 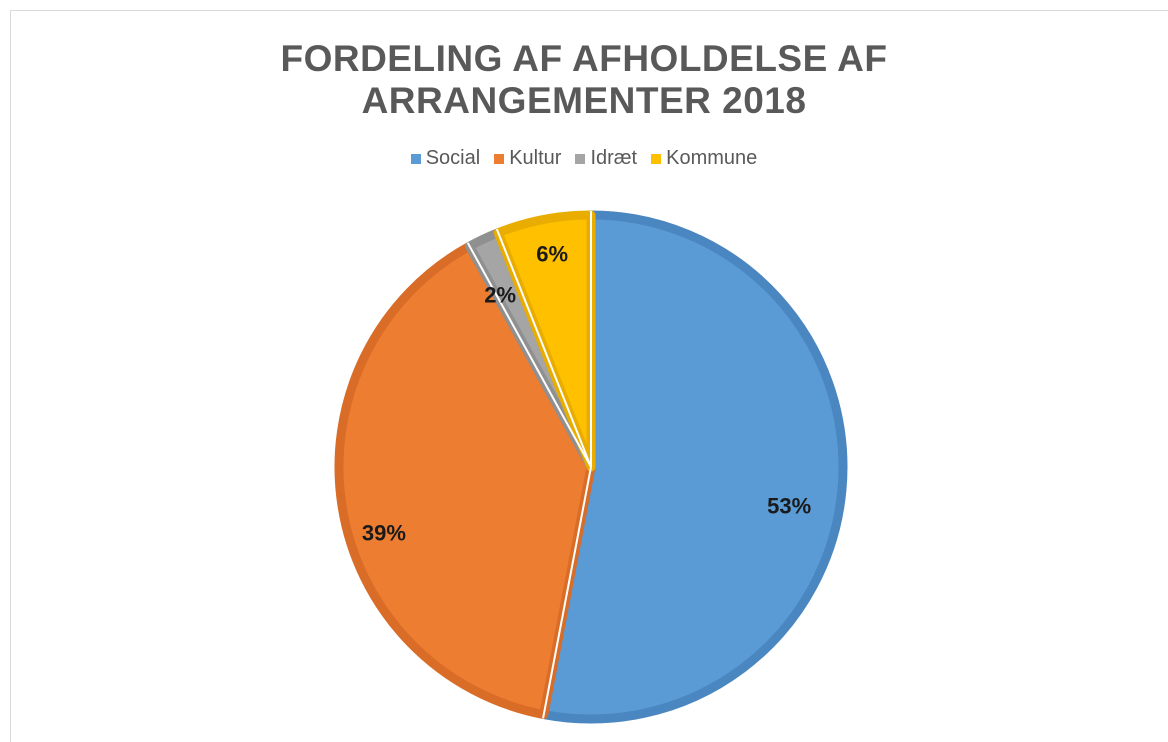 What do you see at coordinates (384, 532) in the screenshot?
I see `data-label-kultur: 39%` at bounding box center [384, 532].